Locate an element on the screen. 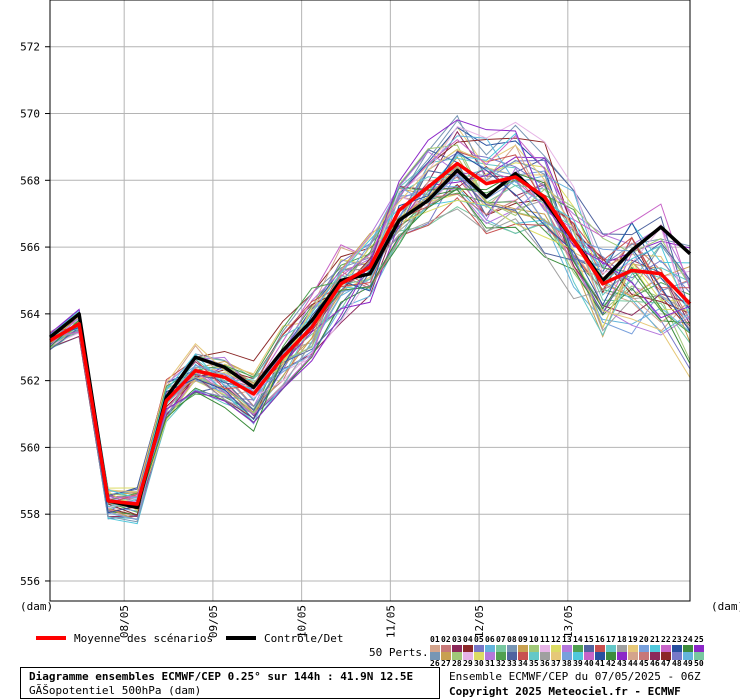 Image resolution: width=740 pixels, height=700 pixels. member-num-bottom: 38 is located at coordinates (567, 663).